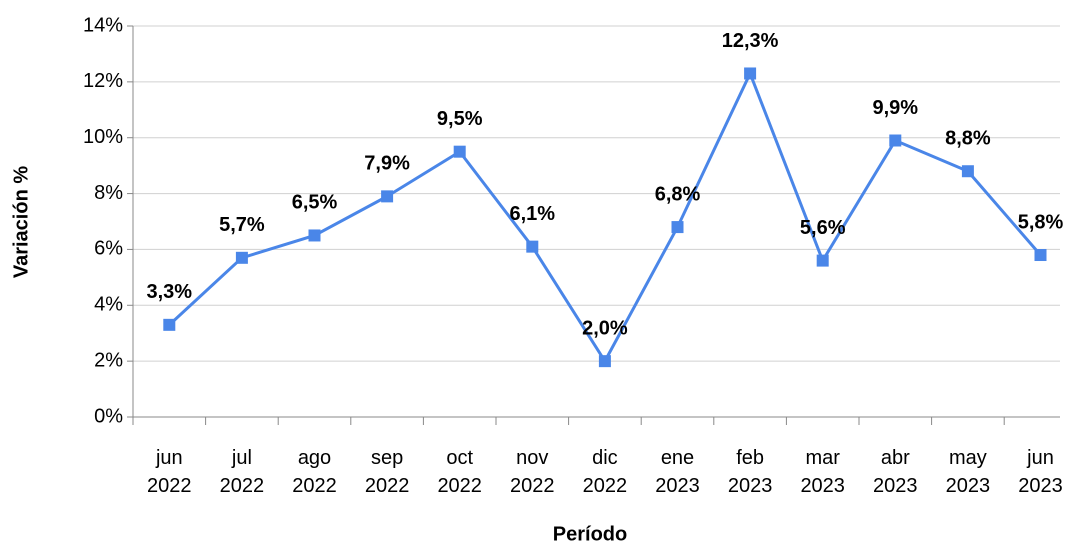  What do you see at coordinates (242, 472) in the screenshot?
I see `x-tick-label: jul 2022` at bounding box center [242, 472].